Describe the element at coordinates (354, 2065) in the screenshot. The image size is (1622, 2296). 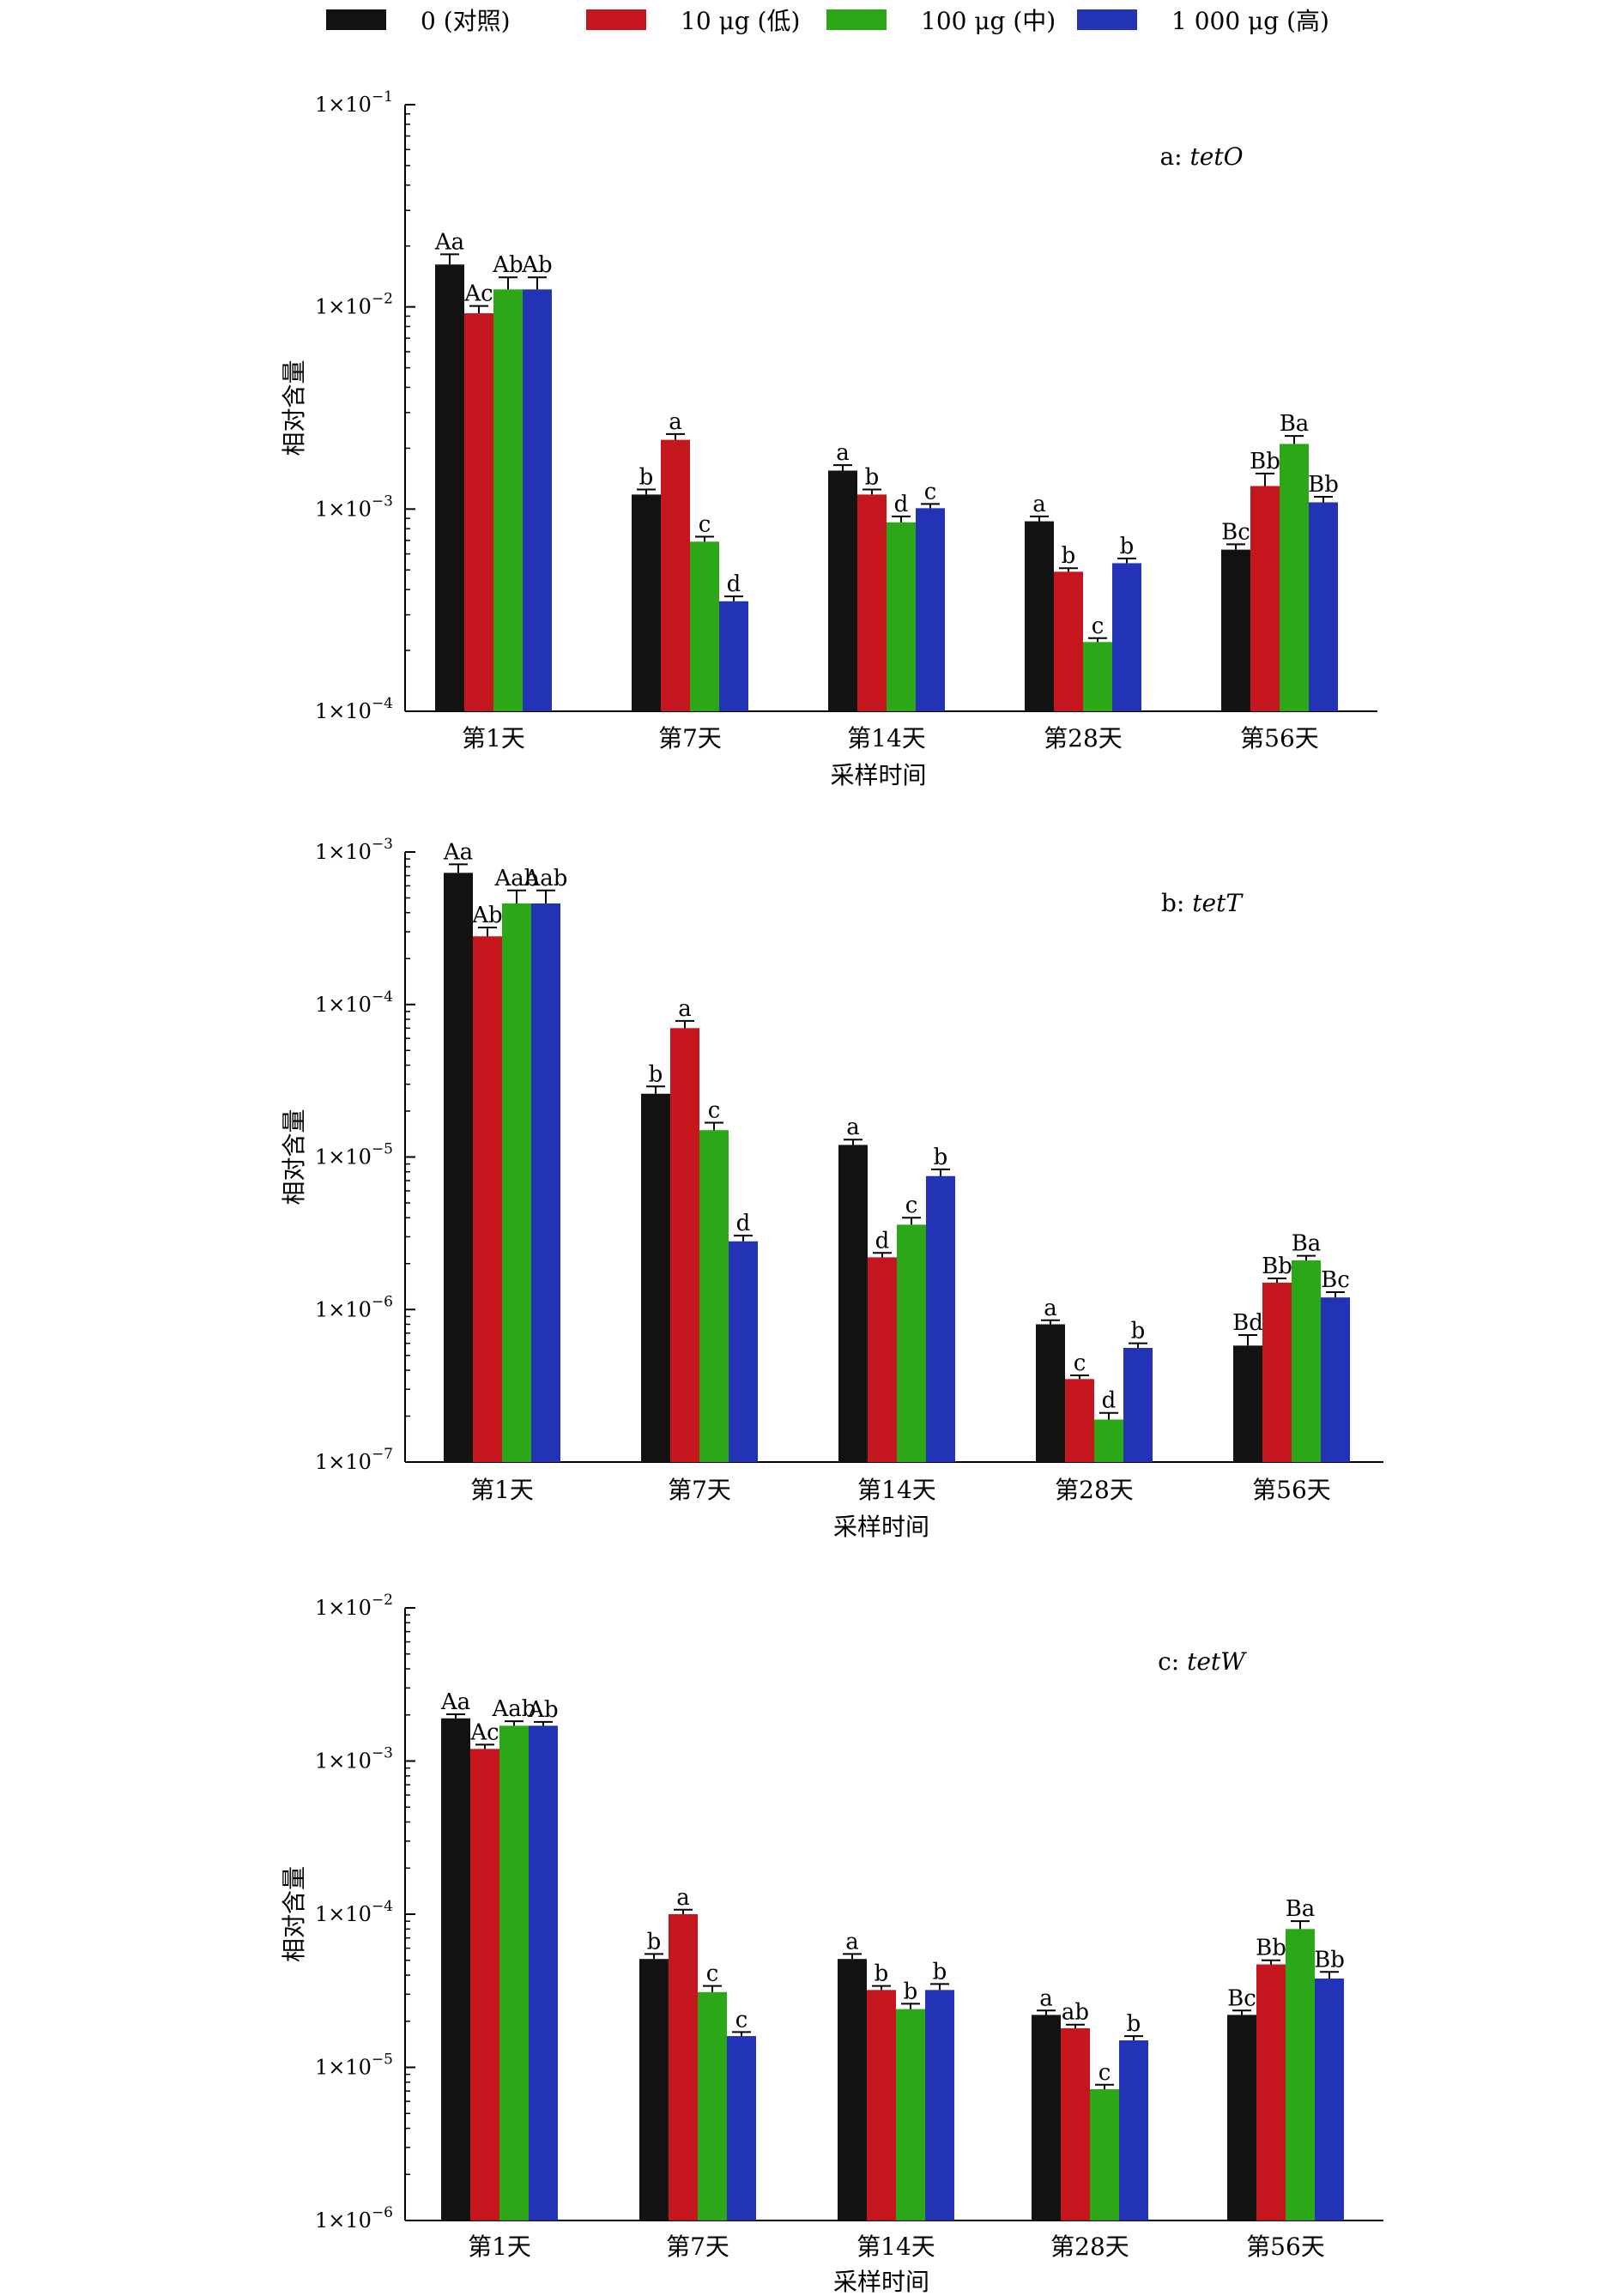
I see `y-tick-label: 1×10⁻⁵` at that location.